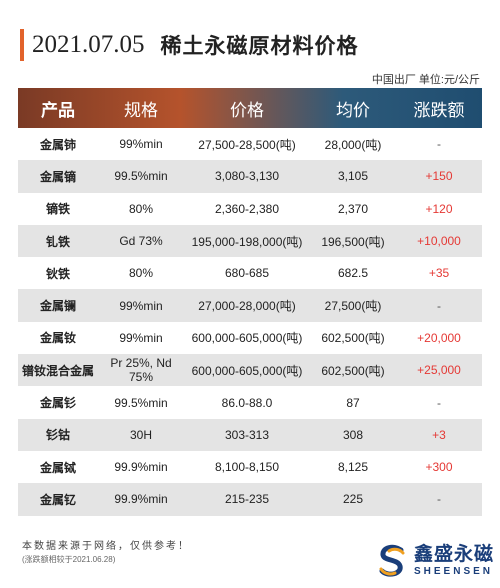 The width and height of the screenshot is (500, 588). What do you see at coordinates (22, 45) in the screenshot?
I see `title-accent-bar` at bounding box center [22, 45].